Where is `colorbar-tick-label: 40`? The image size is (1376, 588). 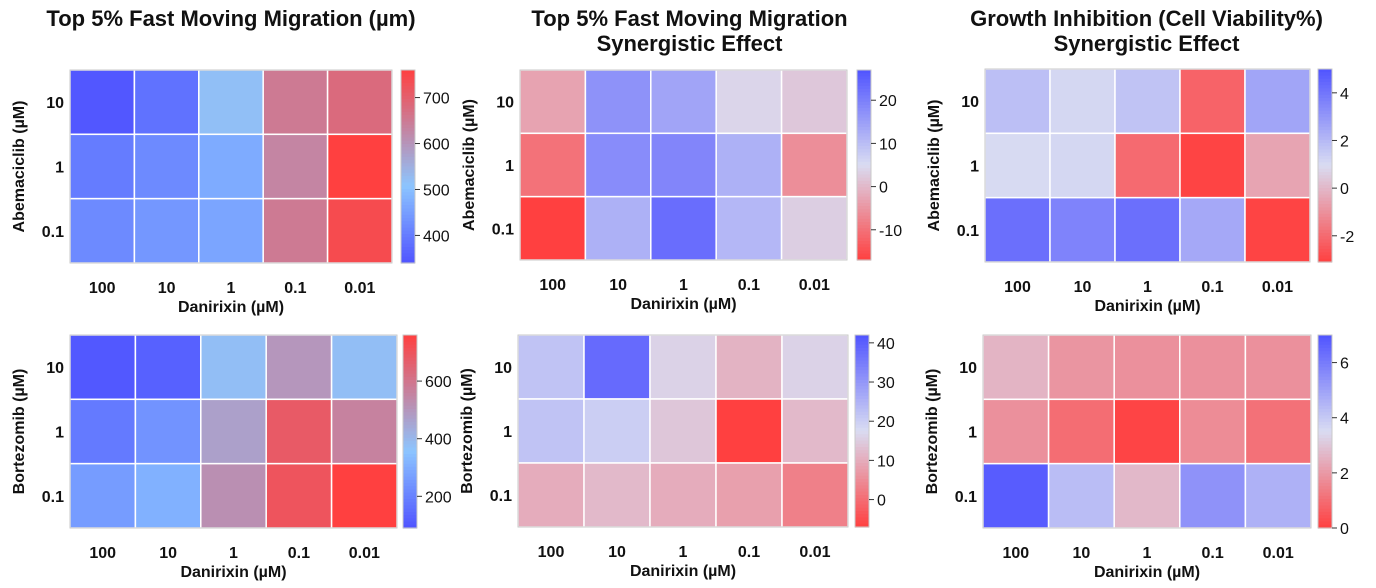 colorbar-tick-label: 40 is located at coordinates (886, 344).